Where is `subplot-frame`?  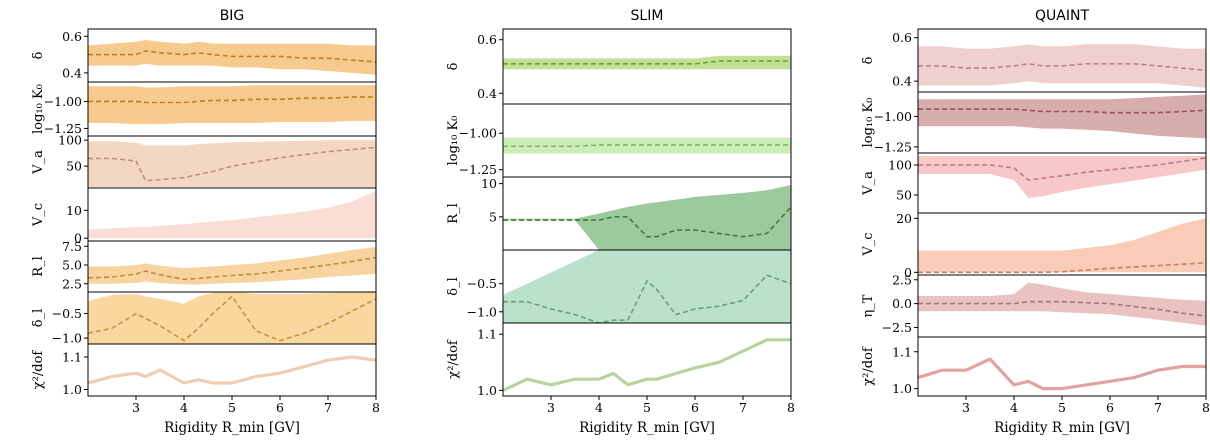 subplot-frame is located at coordinates (232, 370).